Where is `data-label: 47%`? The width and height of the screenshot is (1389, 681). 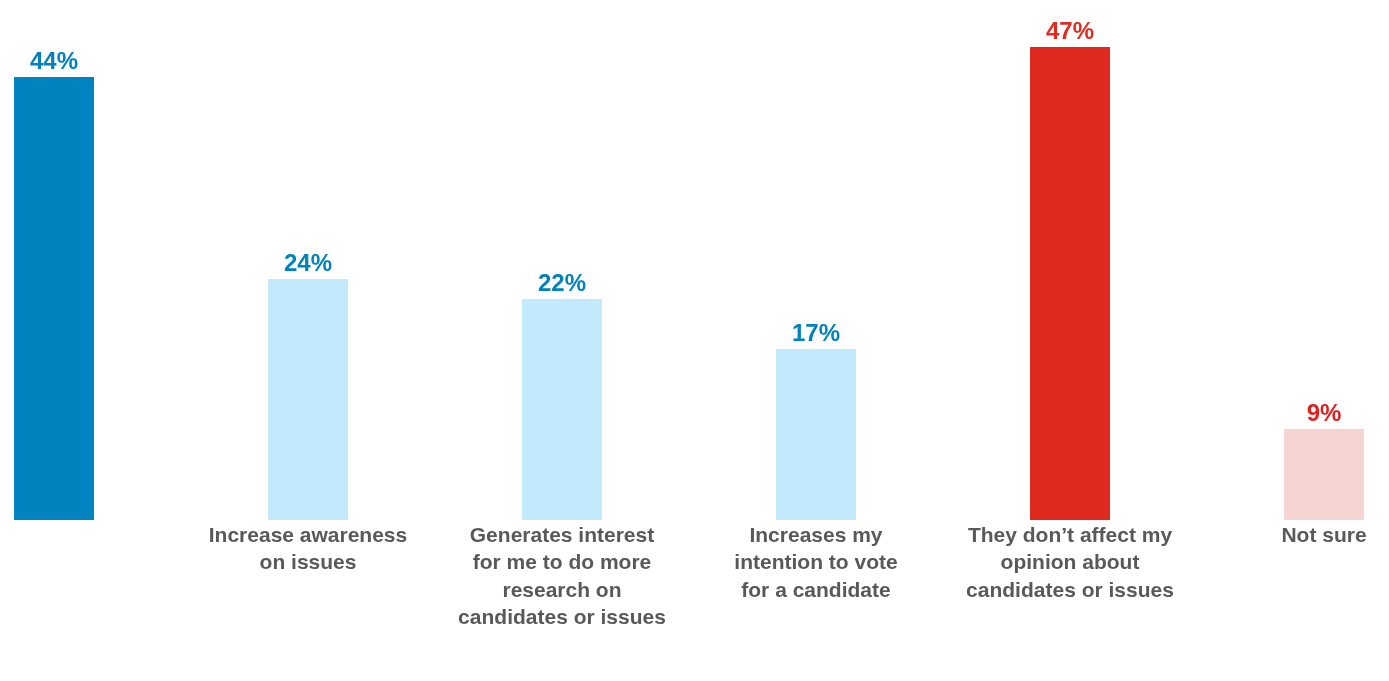 data-label: 47% is located at coordinates (1070, 30).